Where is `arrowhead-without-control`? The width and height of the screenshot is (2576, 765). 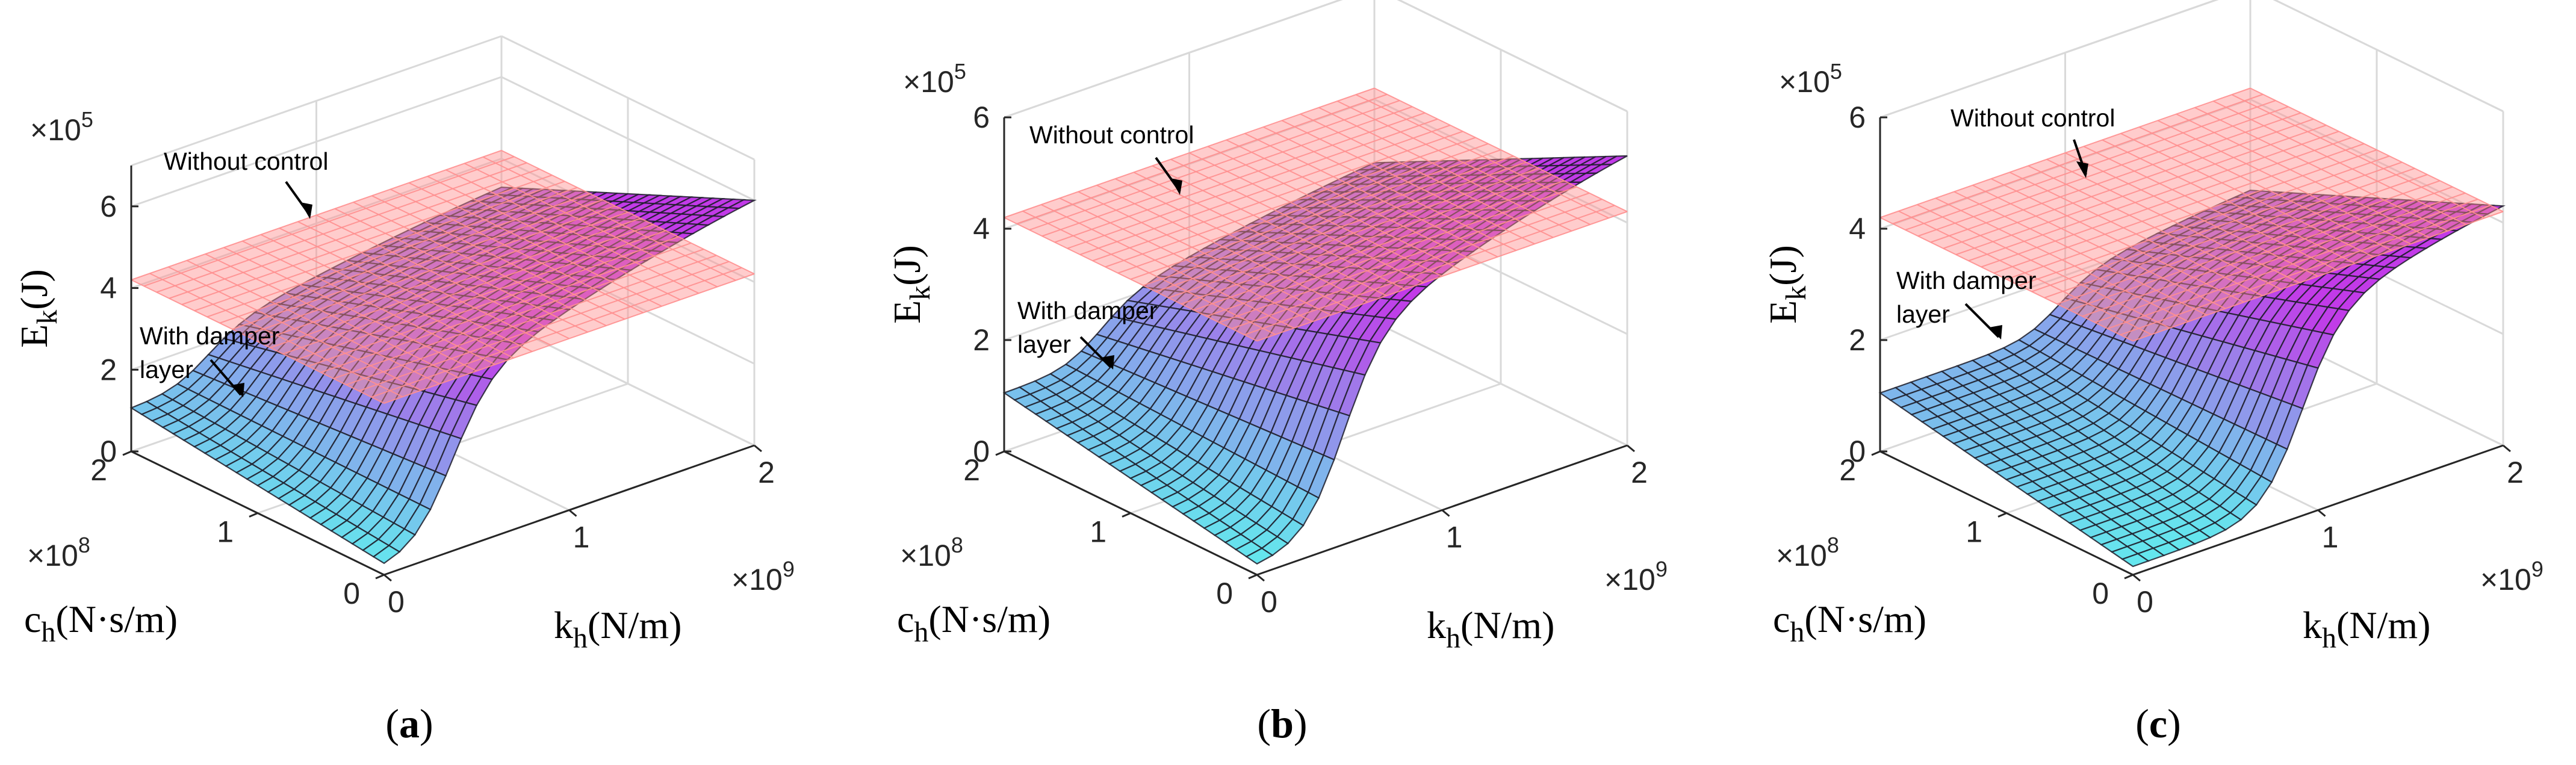 arrowhead-without-control is located at coordinates (306, 211).